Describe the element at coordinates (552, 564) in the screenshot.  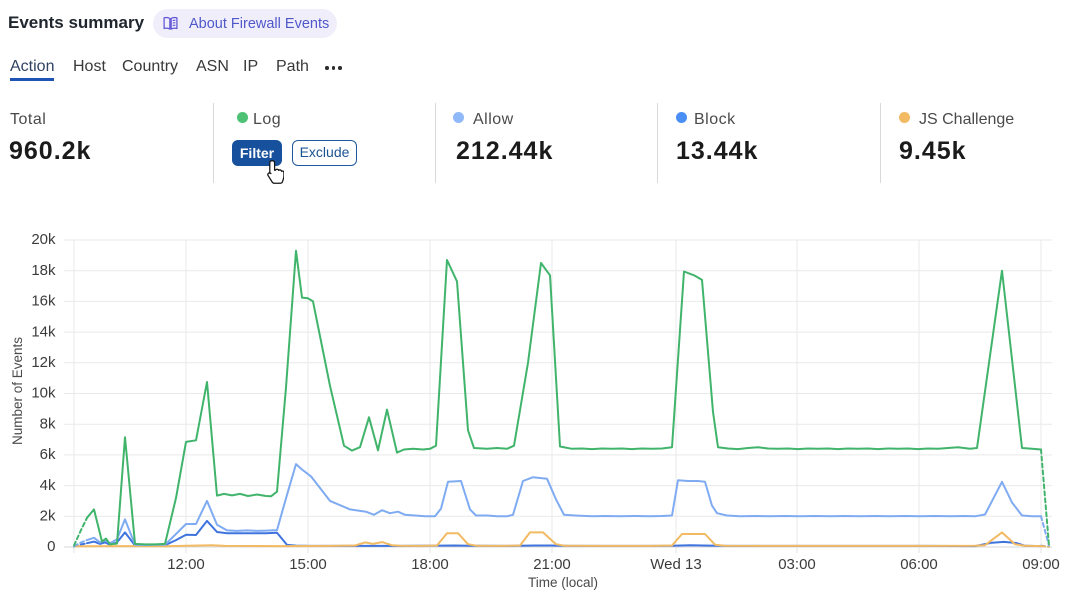
I see `svg-text: 21:00` at that location.